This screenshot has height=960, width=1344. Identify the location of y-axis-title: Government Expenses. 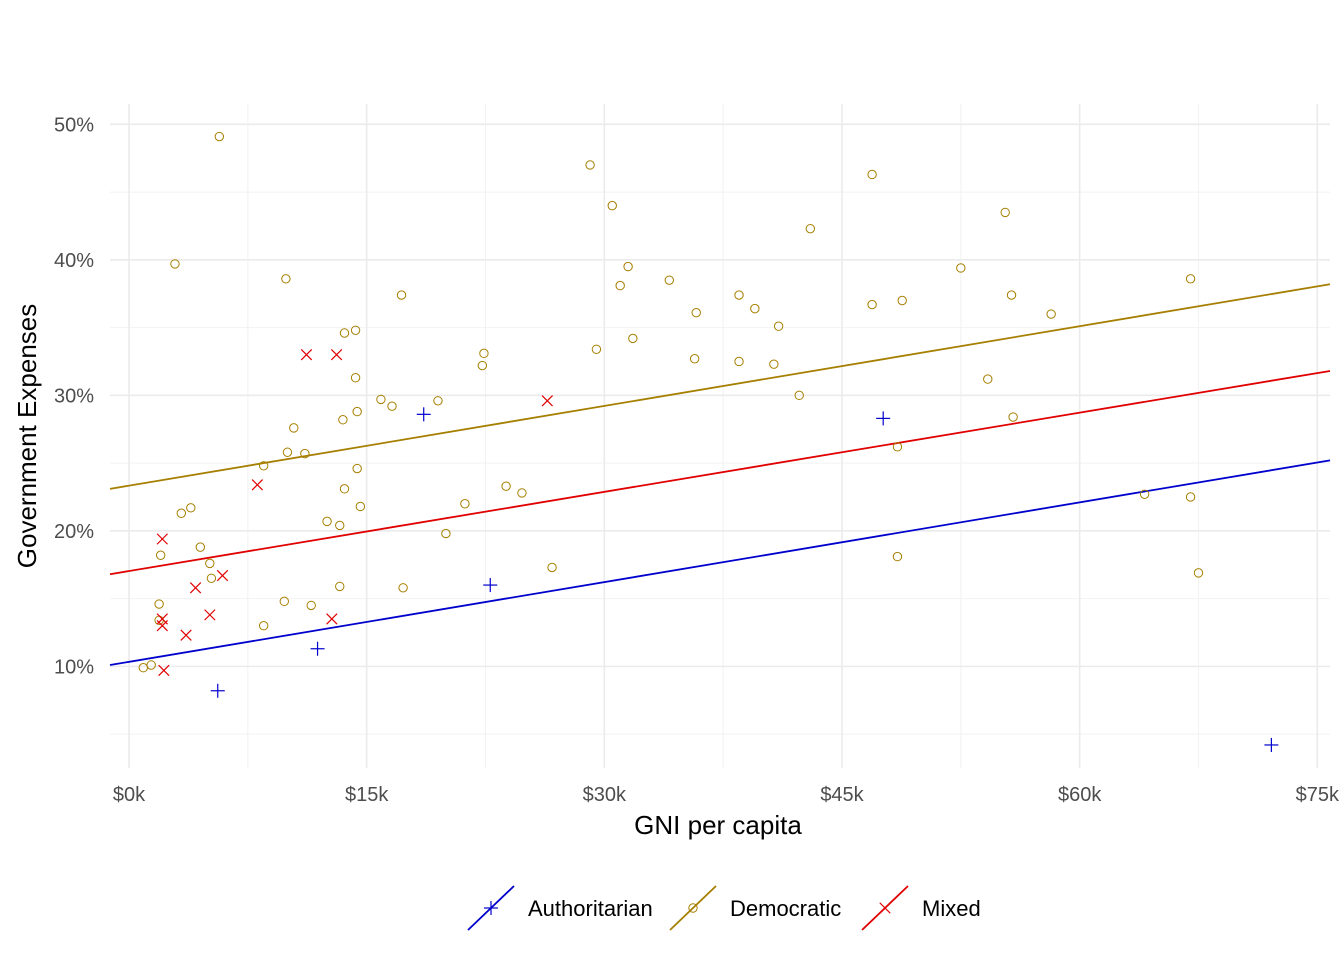
(27, 436).